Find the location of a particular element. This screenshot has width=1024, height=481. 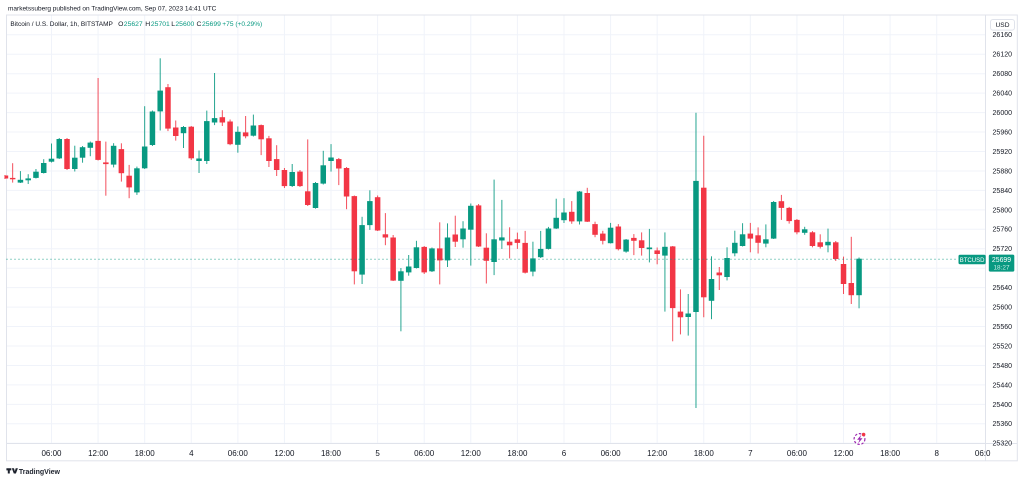

svg-text: 26160 is located at coordinates (1003, 35).